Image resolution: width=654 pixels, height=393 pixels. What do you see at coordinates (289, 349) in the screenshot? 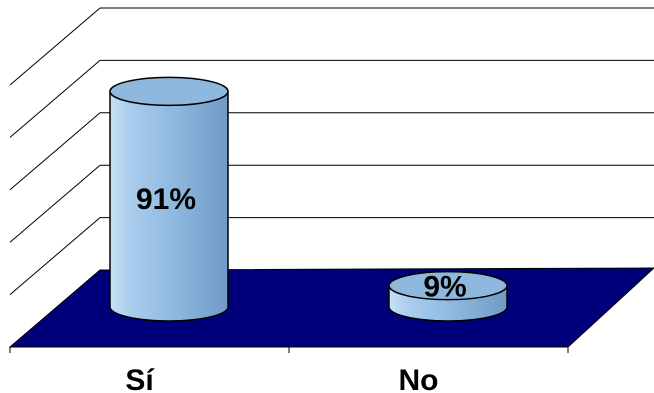
I see `x-axis` at bounding box center [289, 349].